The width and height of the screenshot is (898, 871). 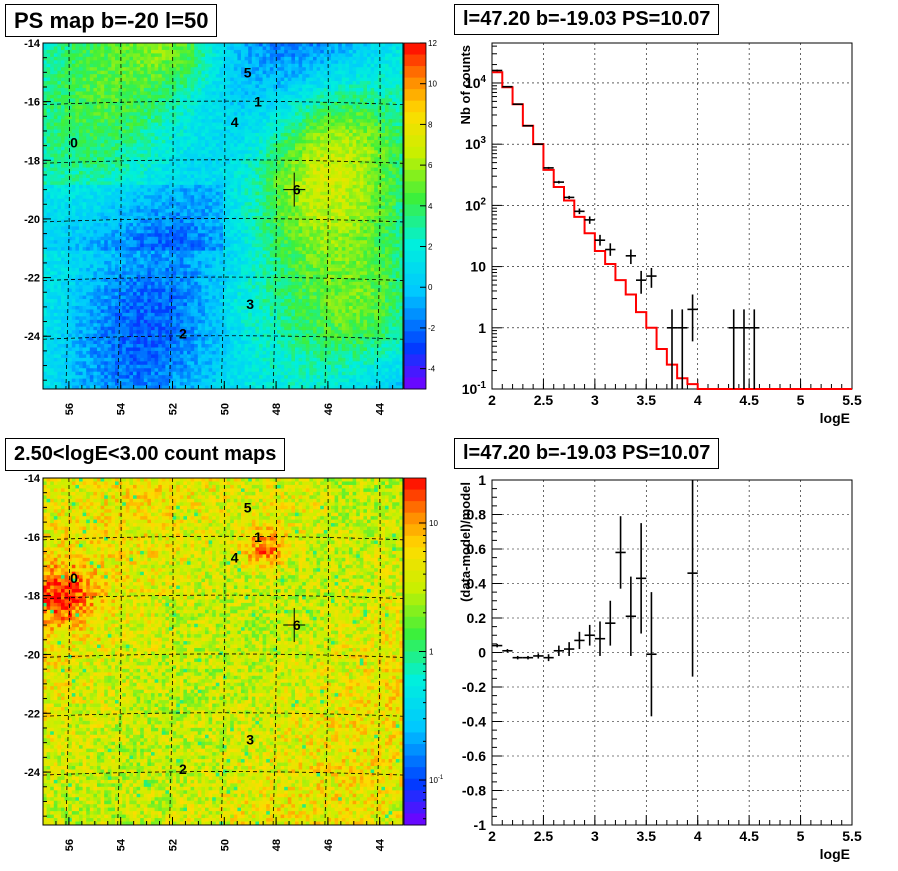 I want to click on colorbar-tick-label: 2, so click(x=430, y=247).